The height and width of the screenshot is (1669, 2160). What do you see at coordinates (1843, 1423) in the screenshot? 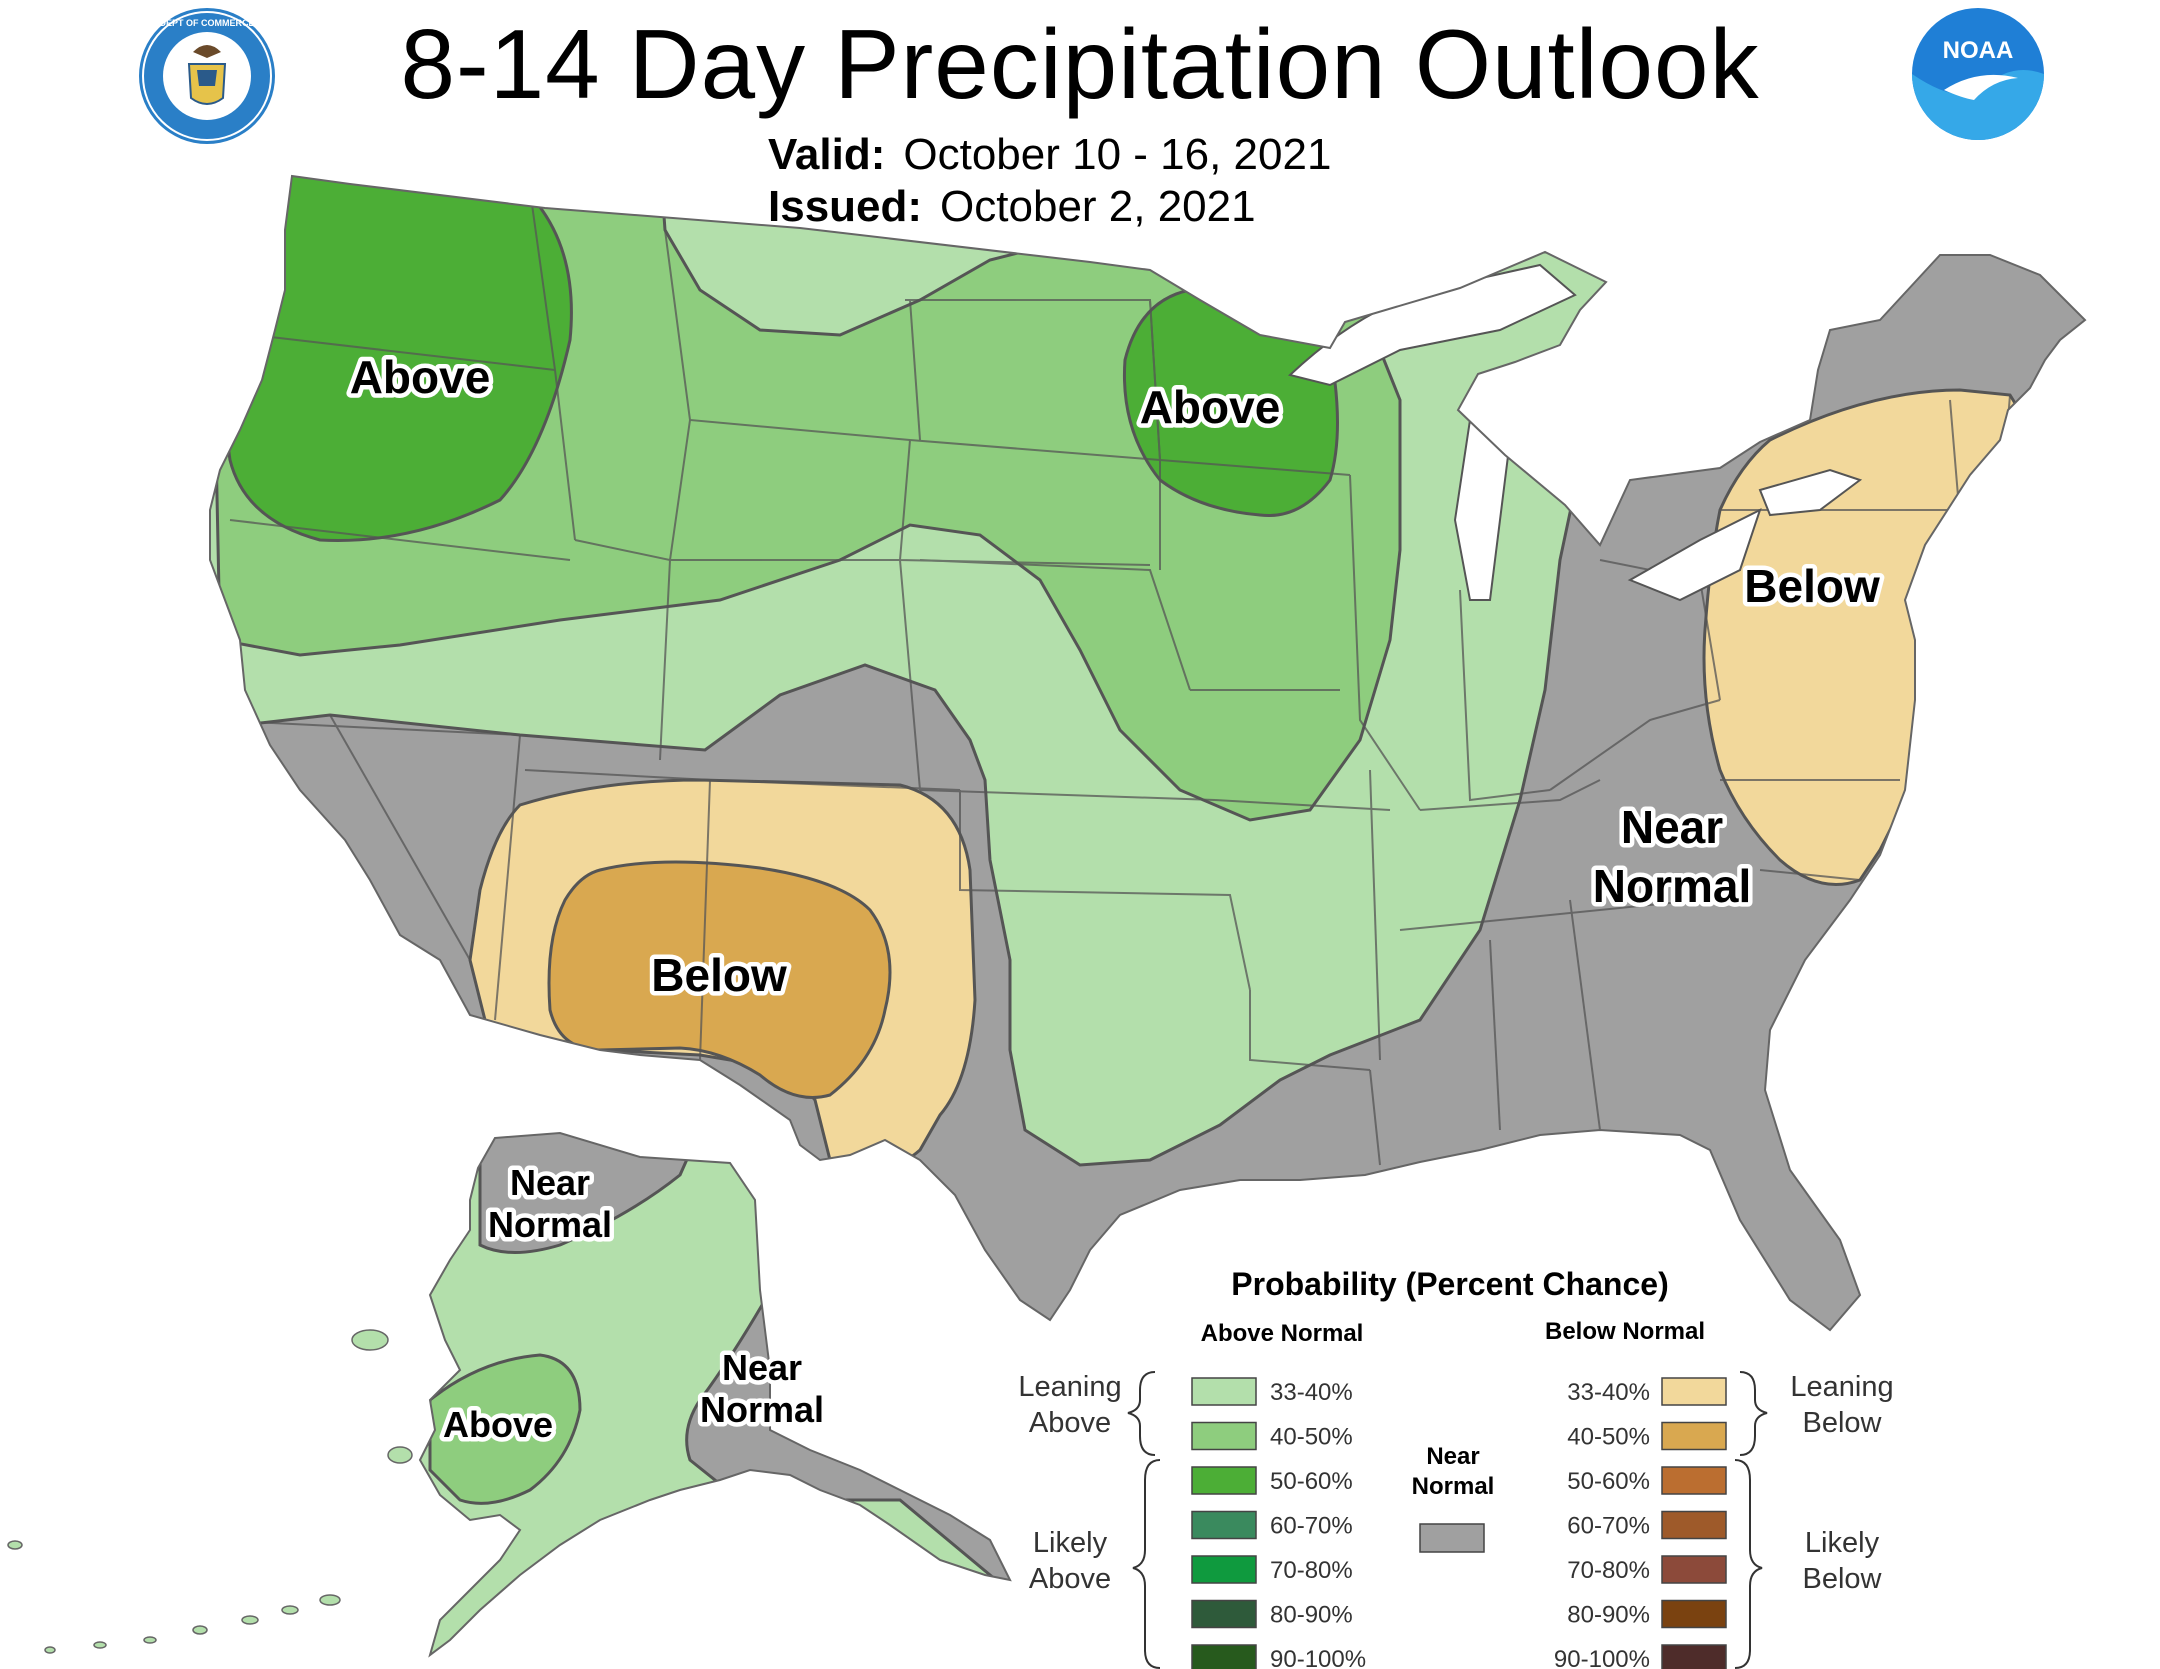
I see `legend-leaning-below-text-2: Below` at bounding box center [1843, 1423].